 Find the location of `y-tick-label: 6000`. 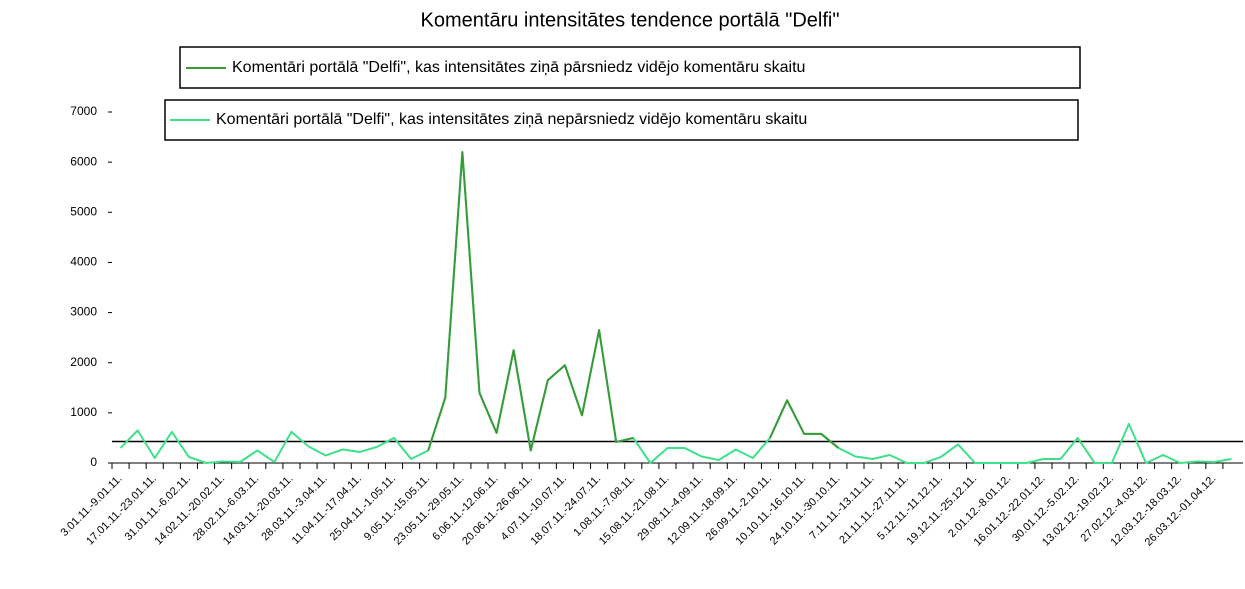

y-tick-label: 6000 is located at coordinates (83, 161).